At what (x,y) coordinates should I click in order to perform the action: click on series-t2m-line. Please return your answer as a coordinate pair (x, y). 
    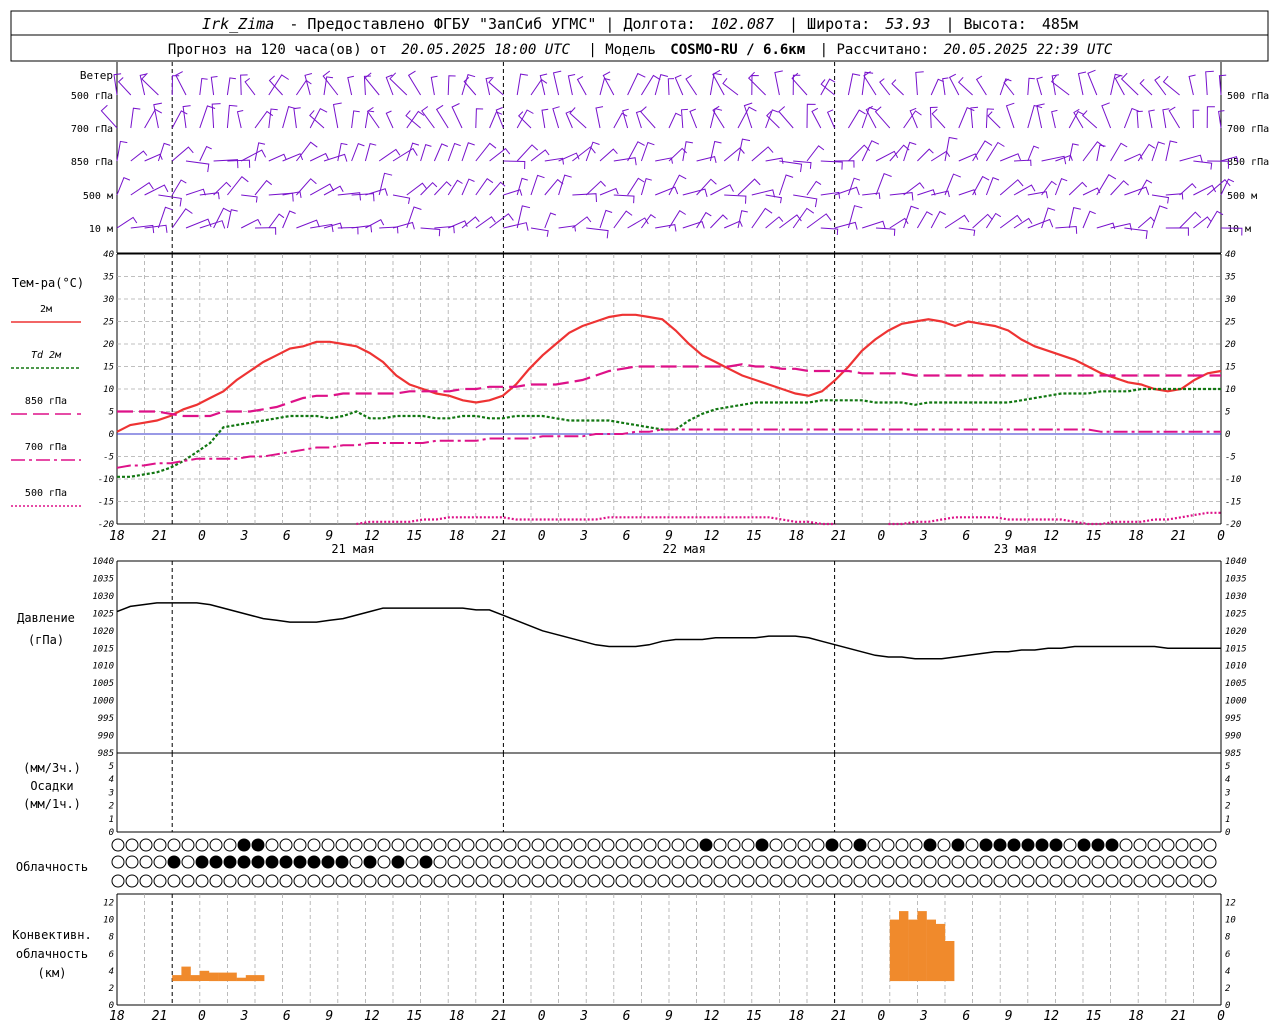
    Looking at the image, I should click on (669, 373).